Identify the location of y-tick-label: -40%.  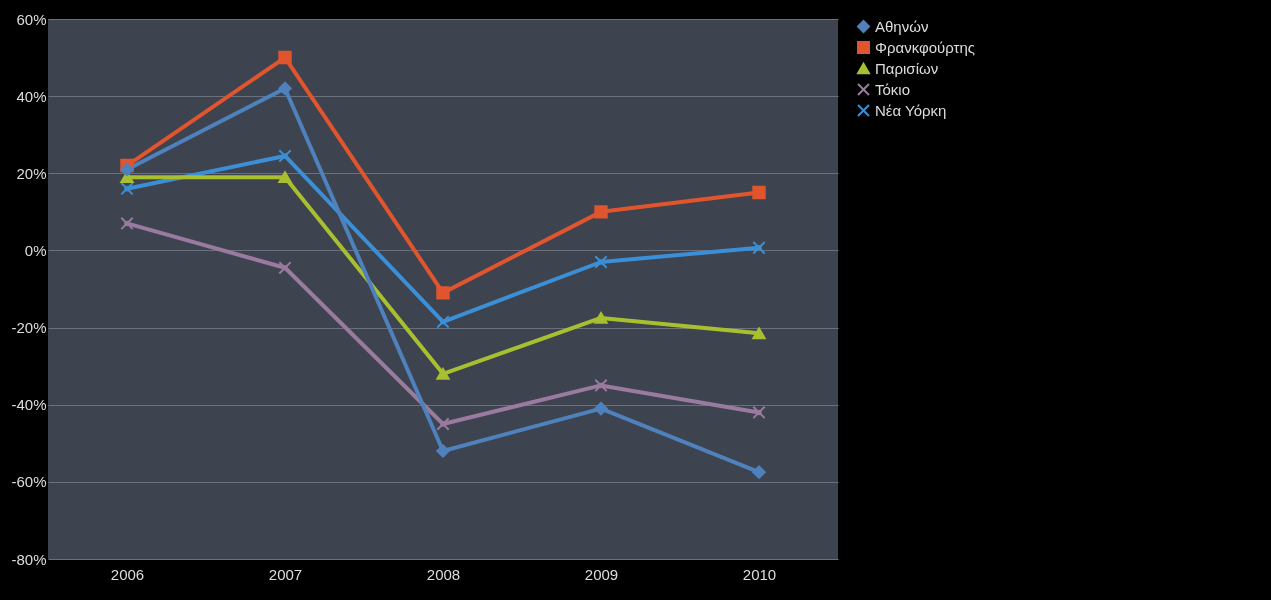
(29, 405).